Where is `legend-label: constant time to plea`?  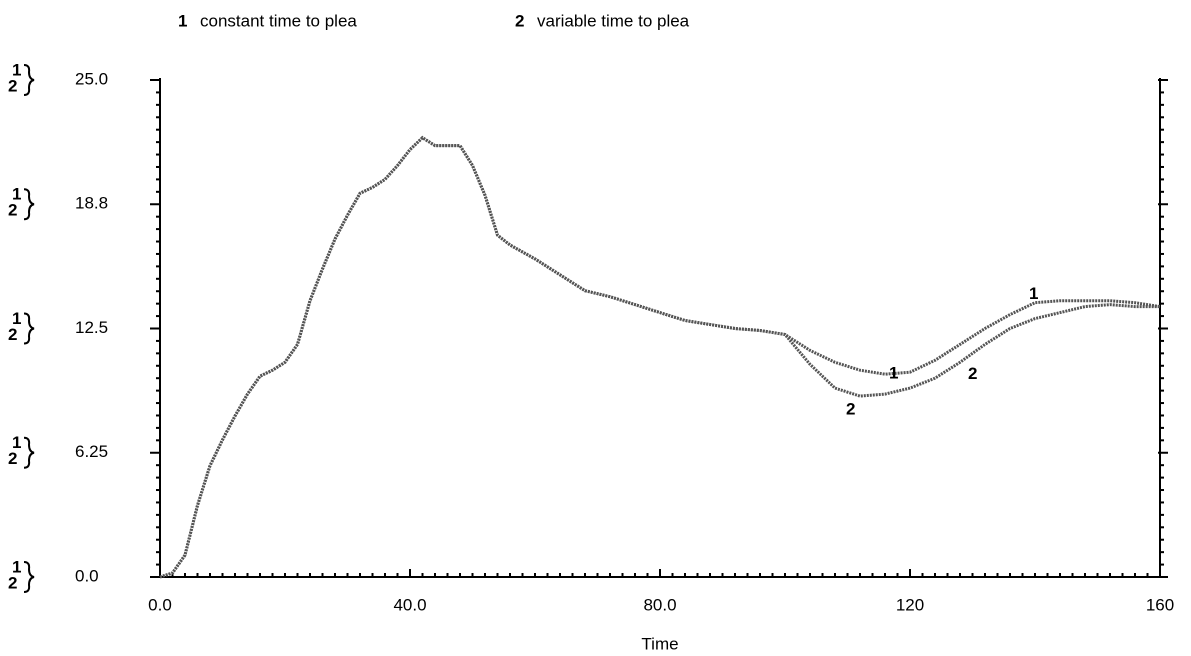 legend-label: constant time to plea is located at coordinates (278, 20).